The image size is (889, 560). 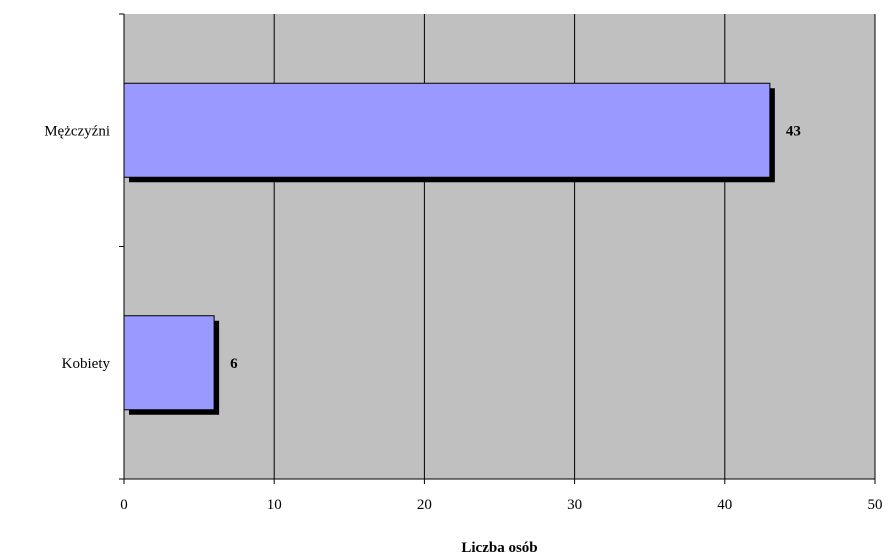 I want to click on x-tick-label: 20, so click(x=424, y=505).